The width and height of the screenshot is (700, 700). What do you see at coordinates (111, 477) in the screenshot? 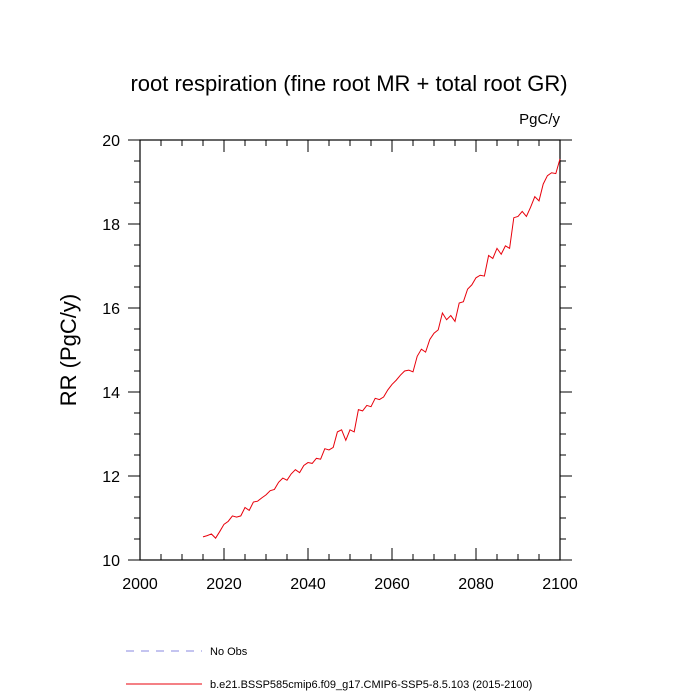
I see `y-tick-label: 12` at bounding box center [111, 477].